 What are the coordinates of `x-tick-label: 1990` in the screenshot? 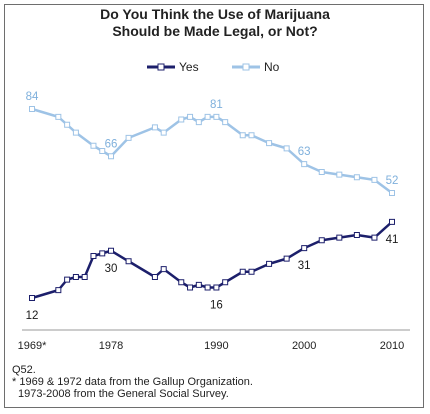 It's located at (216, 346).